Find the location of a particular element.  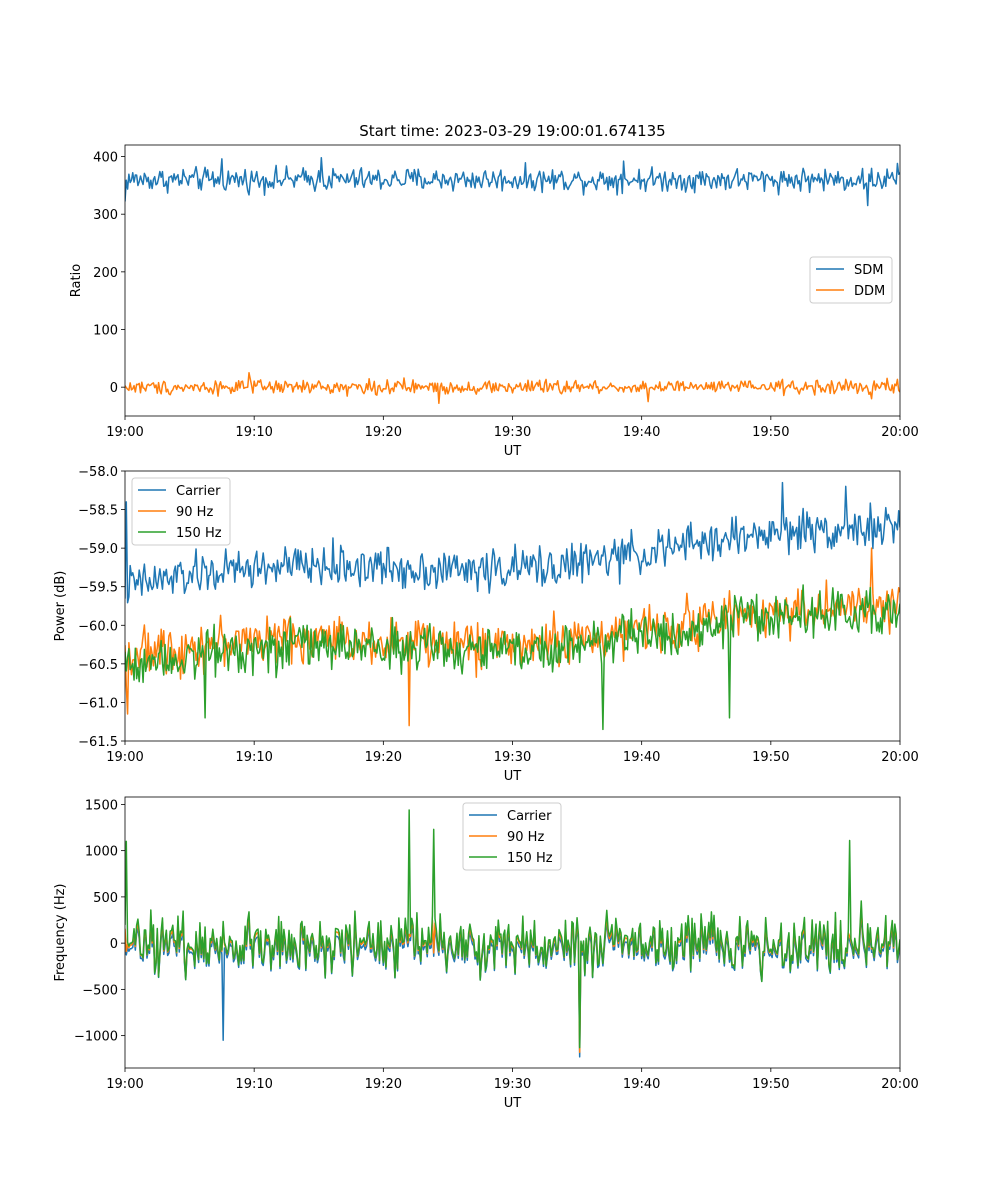

legend-label: SDM is located at coordinates (868, 270).